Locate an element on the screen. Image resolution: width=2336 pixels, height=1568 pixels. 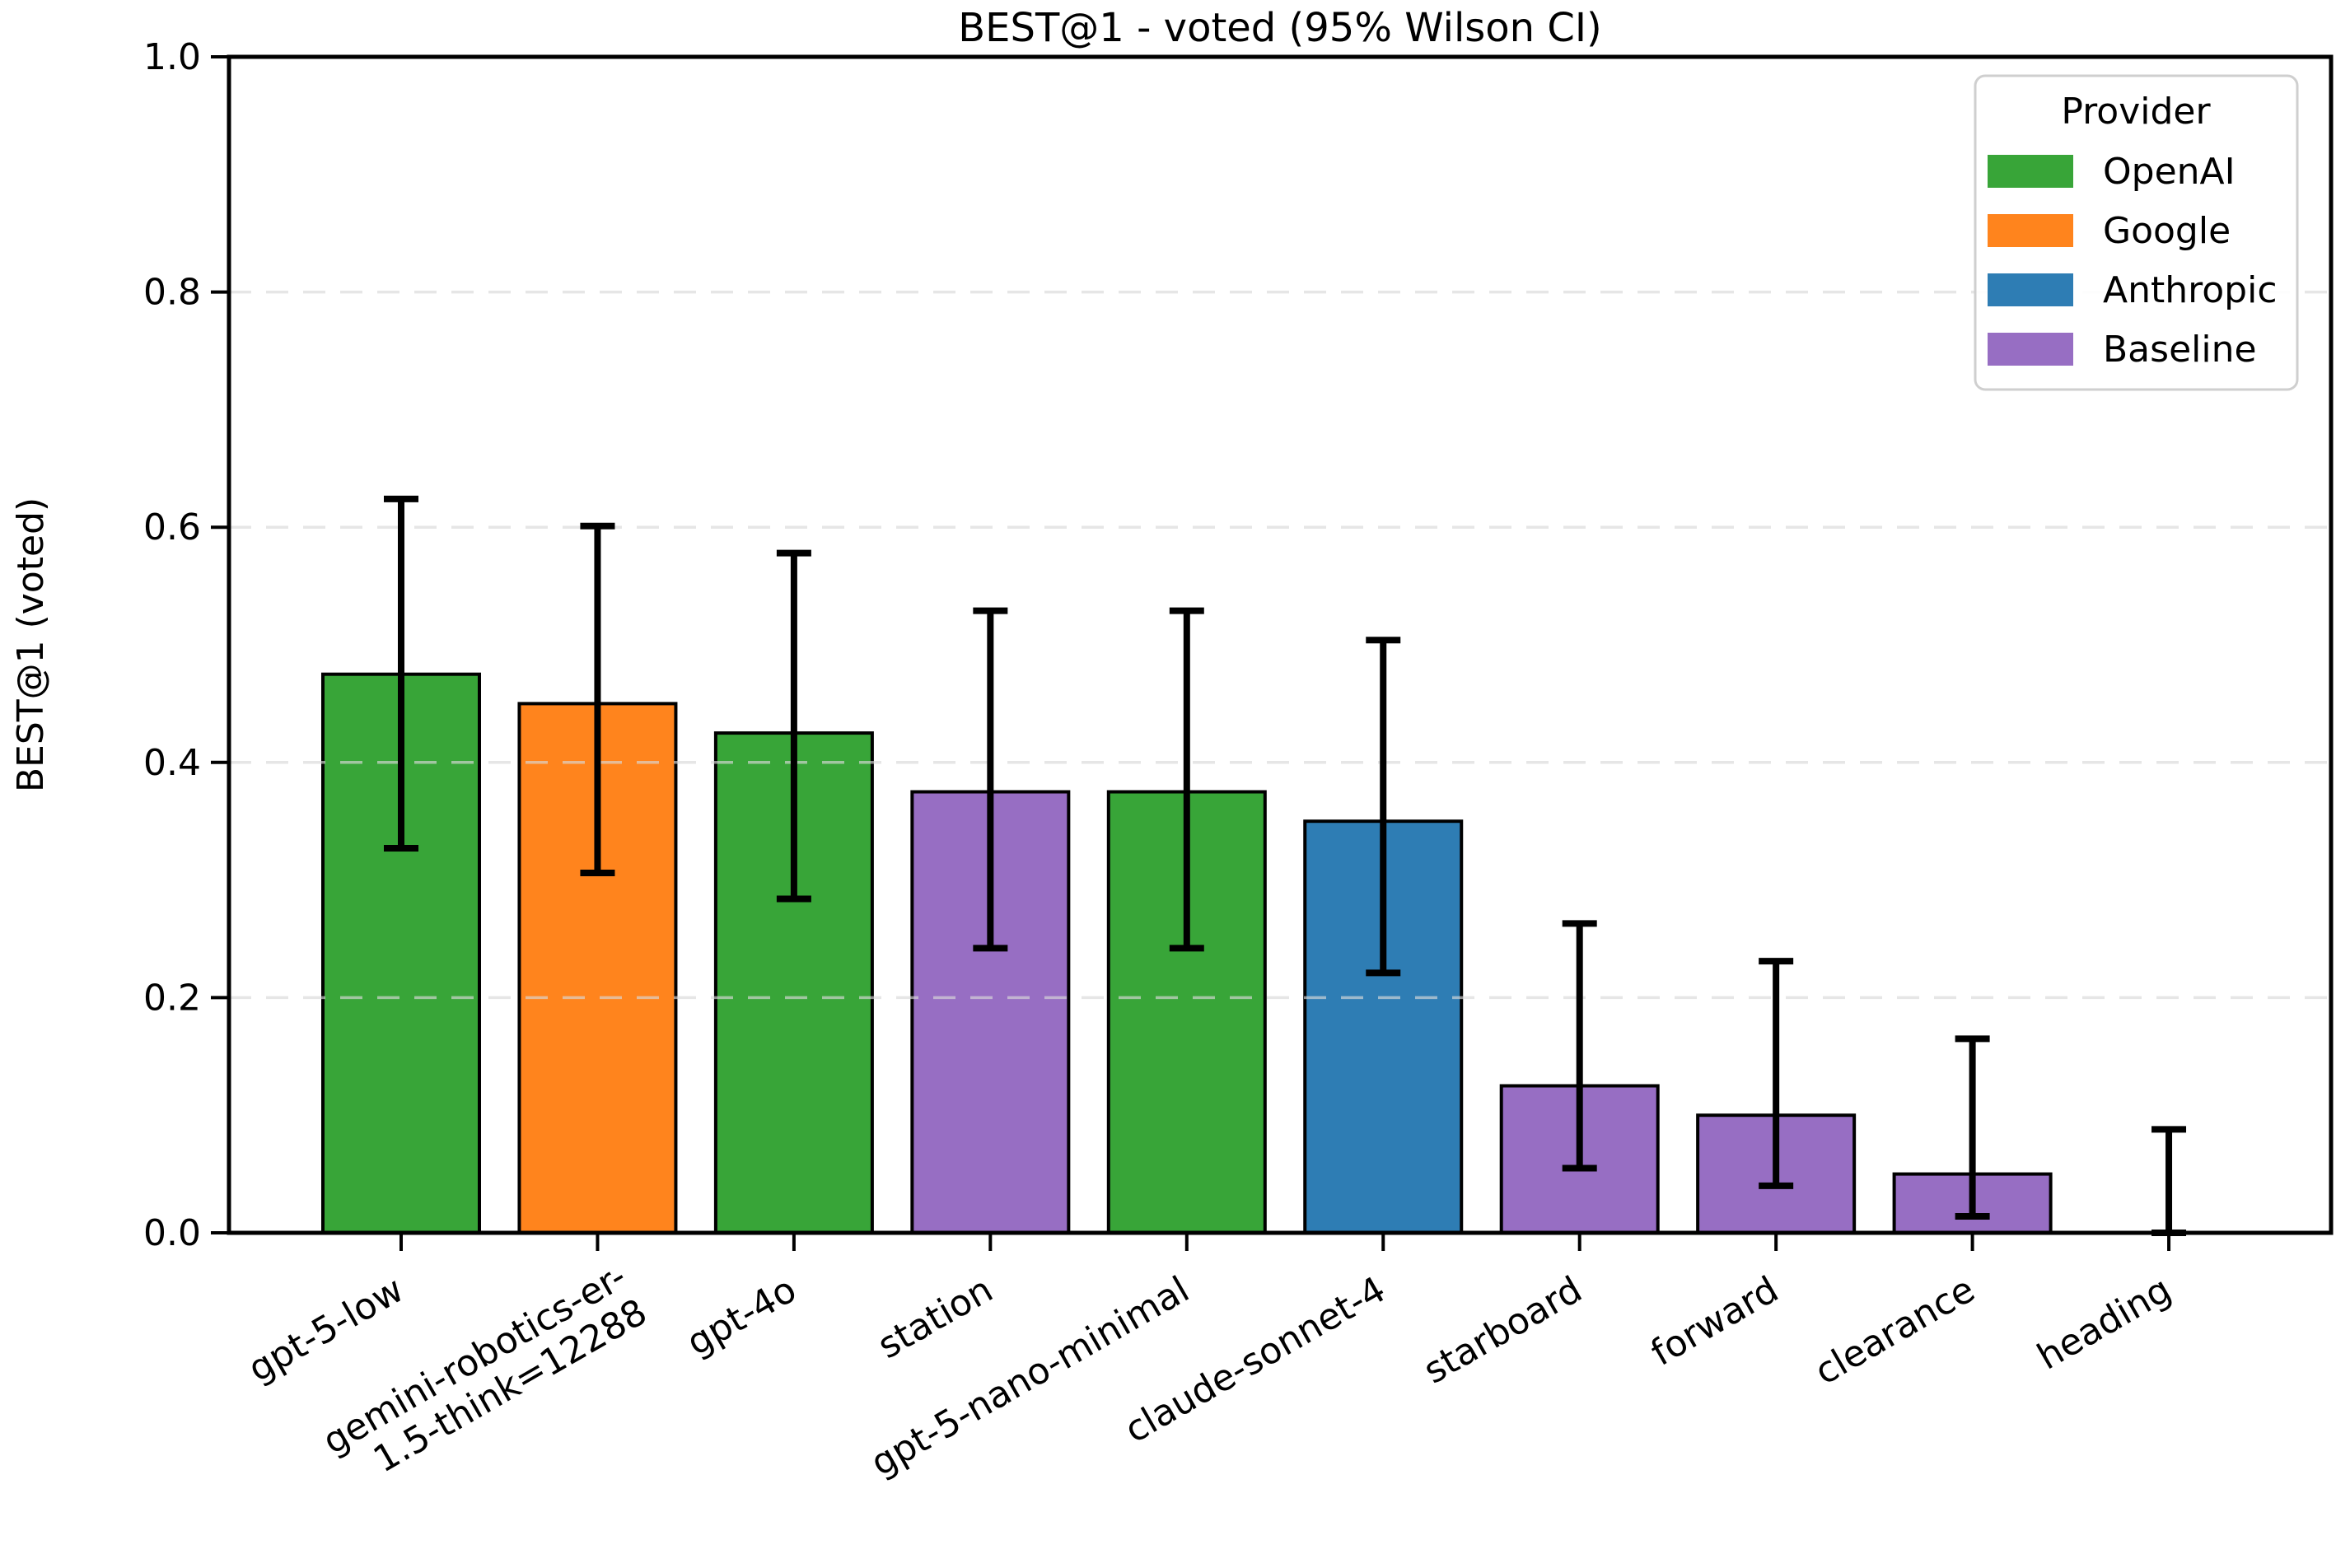
legend-entry-Baseline: Baseline is located at coordinates (2122, 350).